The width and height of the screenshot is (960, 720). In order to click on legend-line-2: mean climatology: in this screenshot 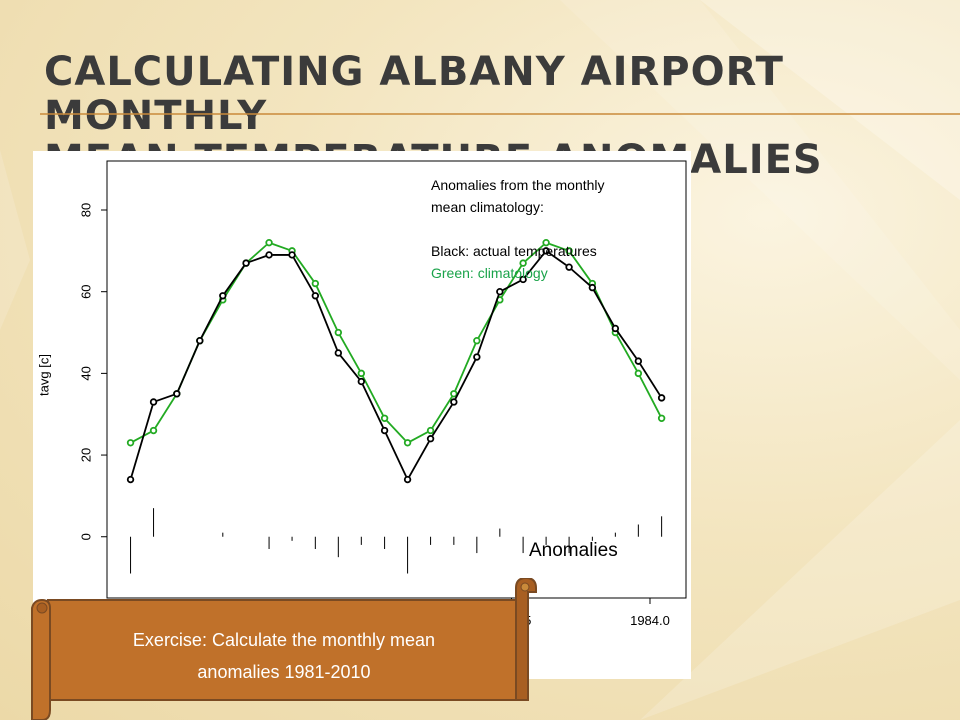, I will do `click(487, 207)`.